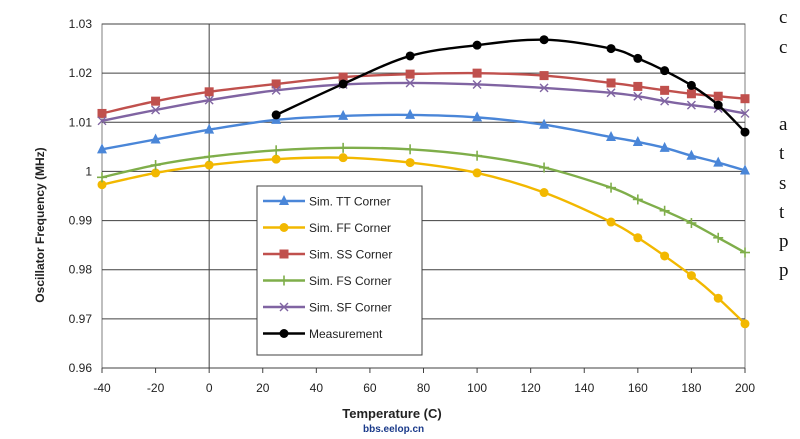 The image size is (800, 439). Describe the element at coordinates (81, 270) in the screenshot. I see `y-tick-label: 0.98` at that location.